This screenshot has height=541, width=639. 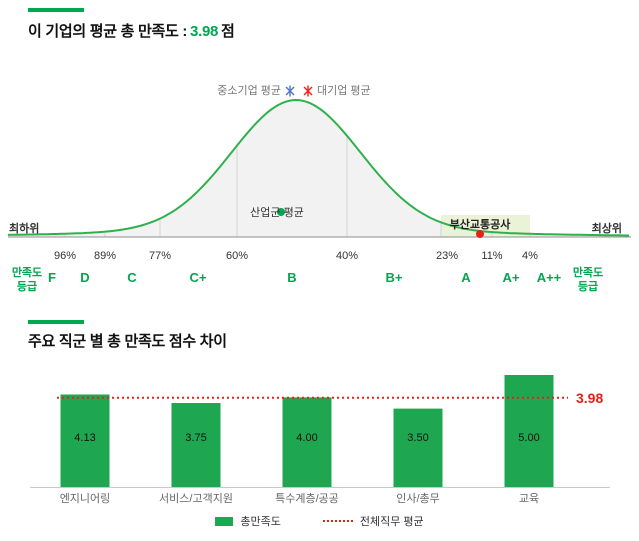 I want to click on sme-average-marker-icon, so click(x=290, y=91).